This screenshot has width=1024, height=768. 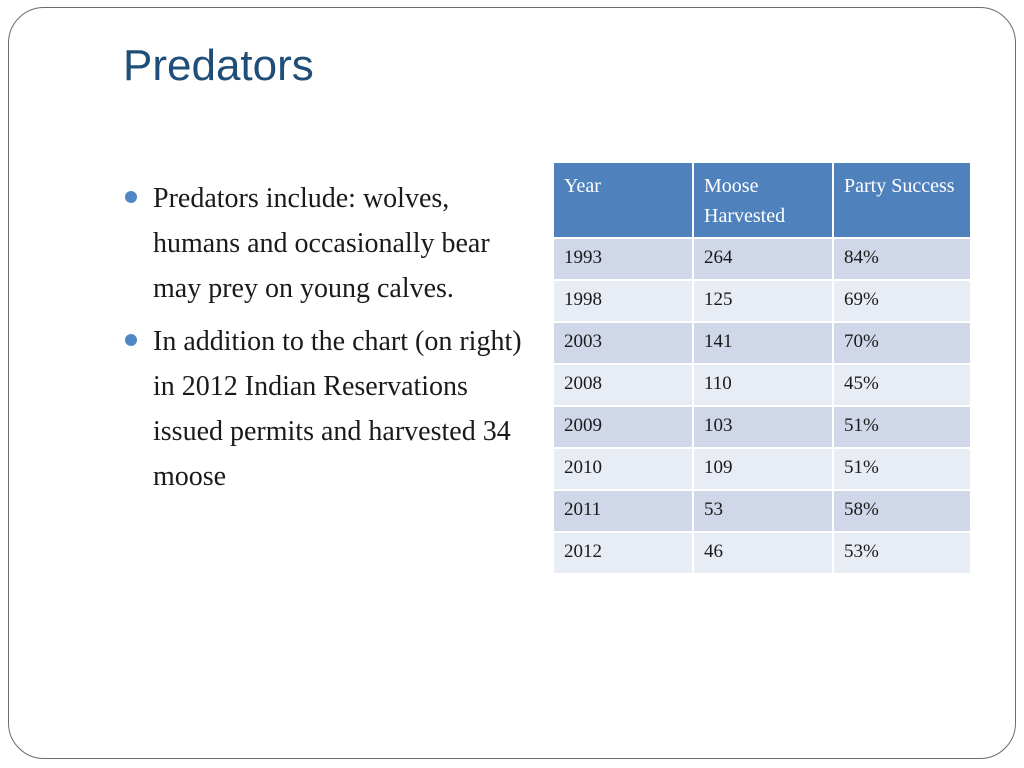 What do you see at coordinates (623, 427) in the screenshot?
I see `cell-year: 2009` at bounding box center [623, 427].